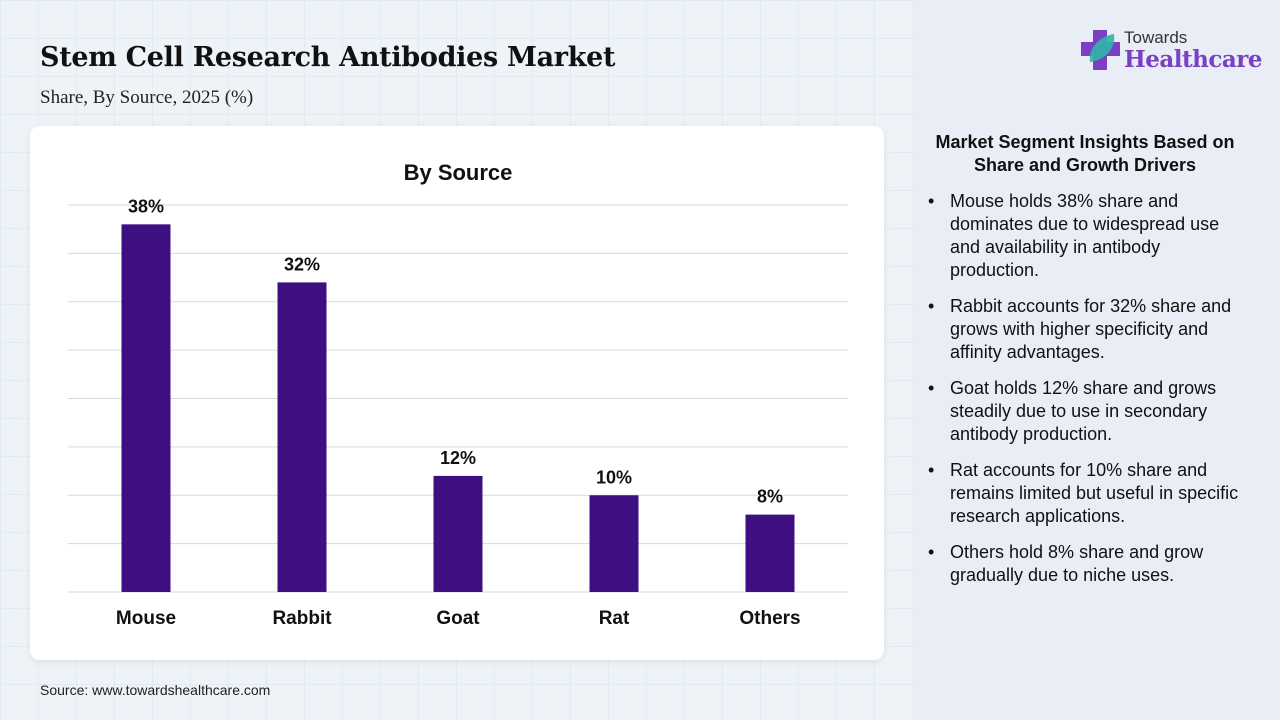 The height and width of the screenshot is (720, 1280). Describe the element at coordinates (458, 172) in the screenshot. I see `chart-title: By Source` at that location.